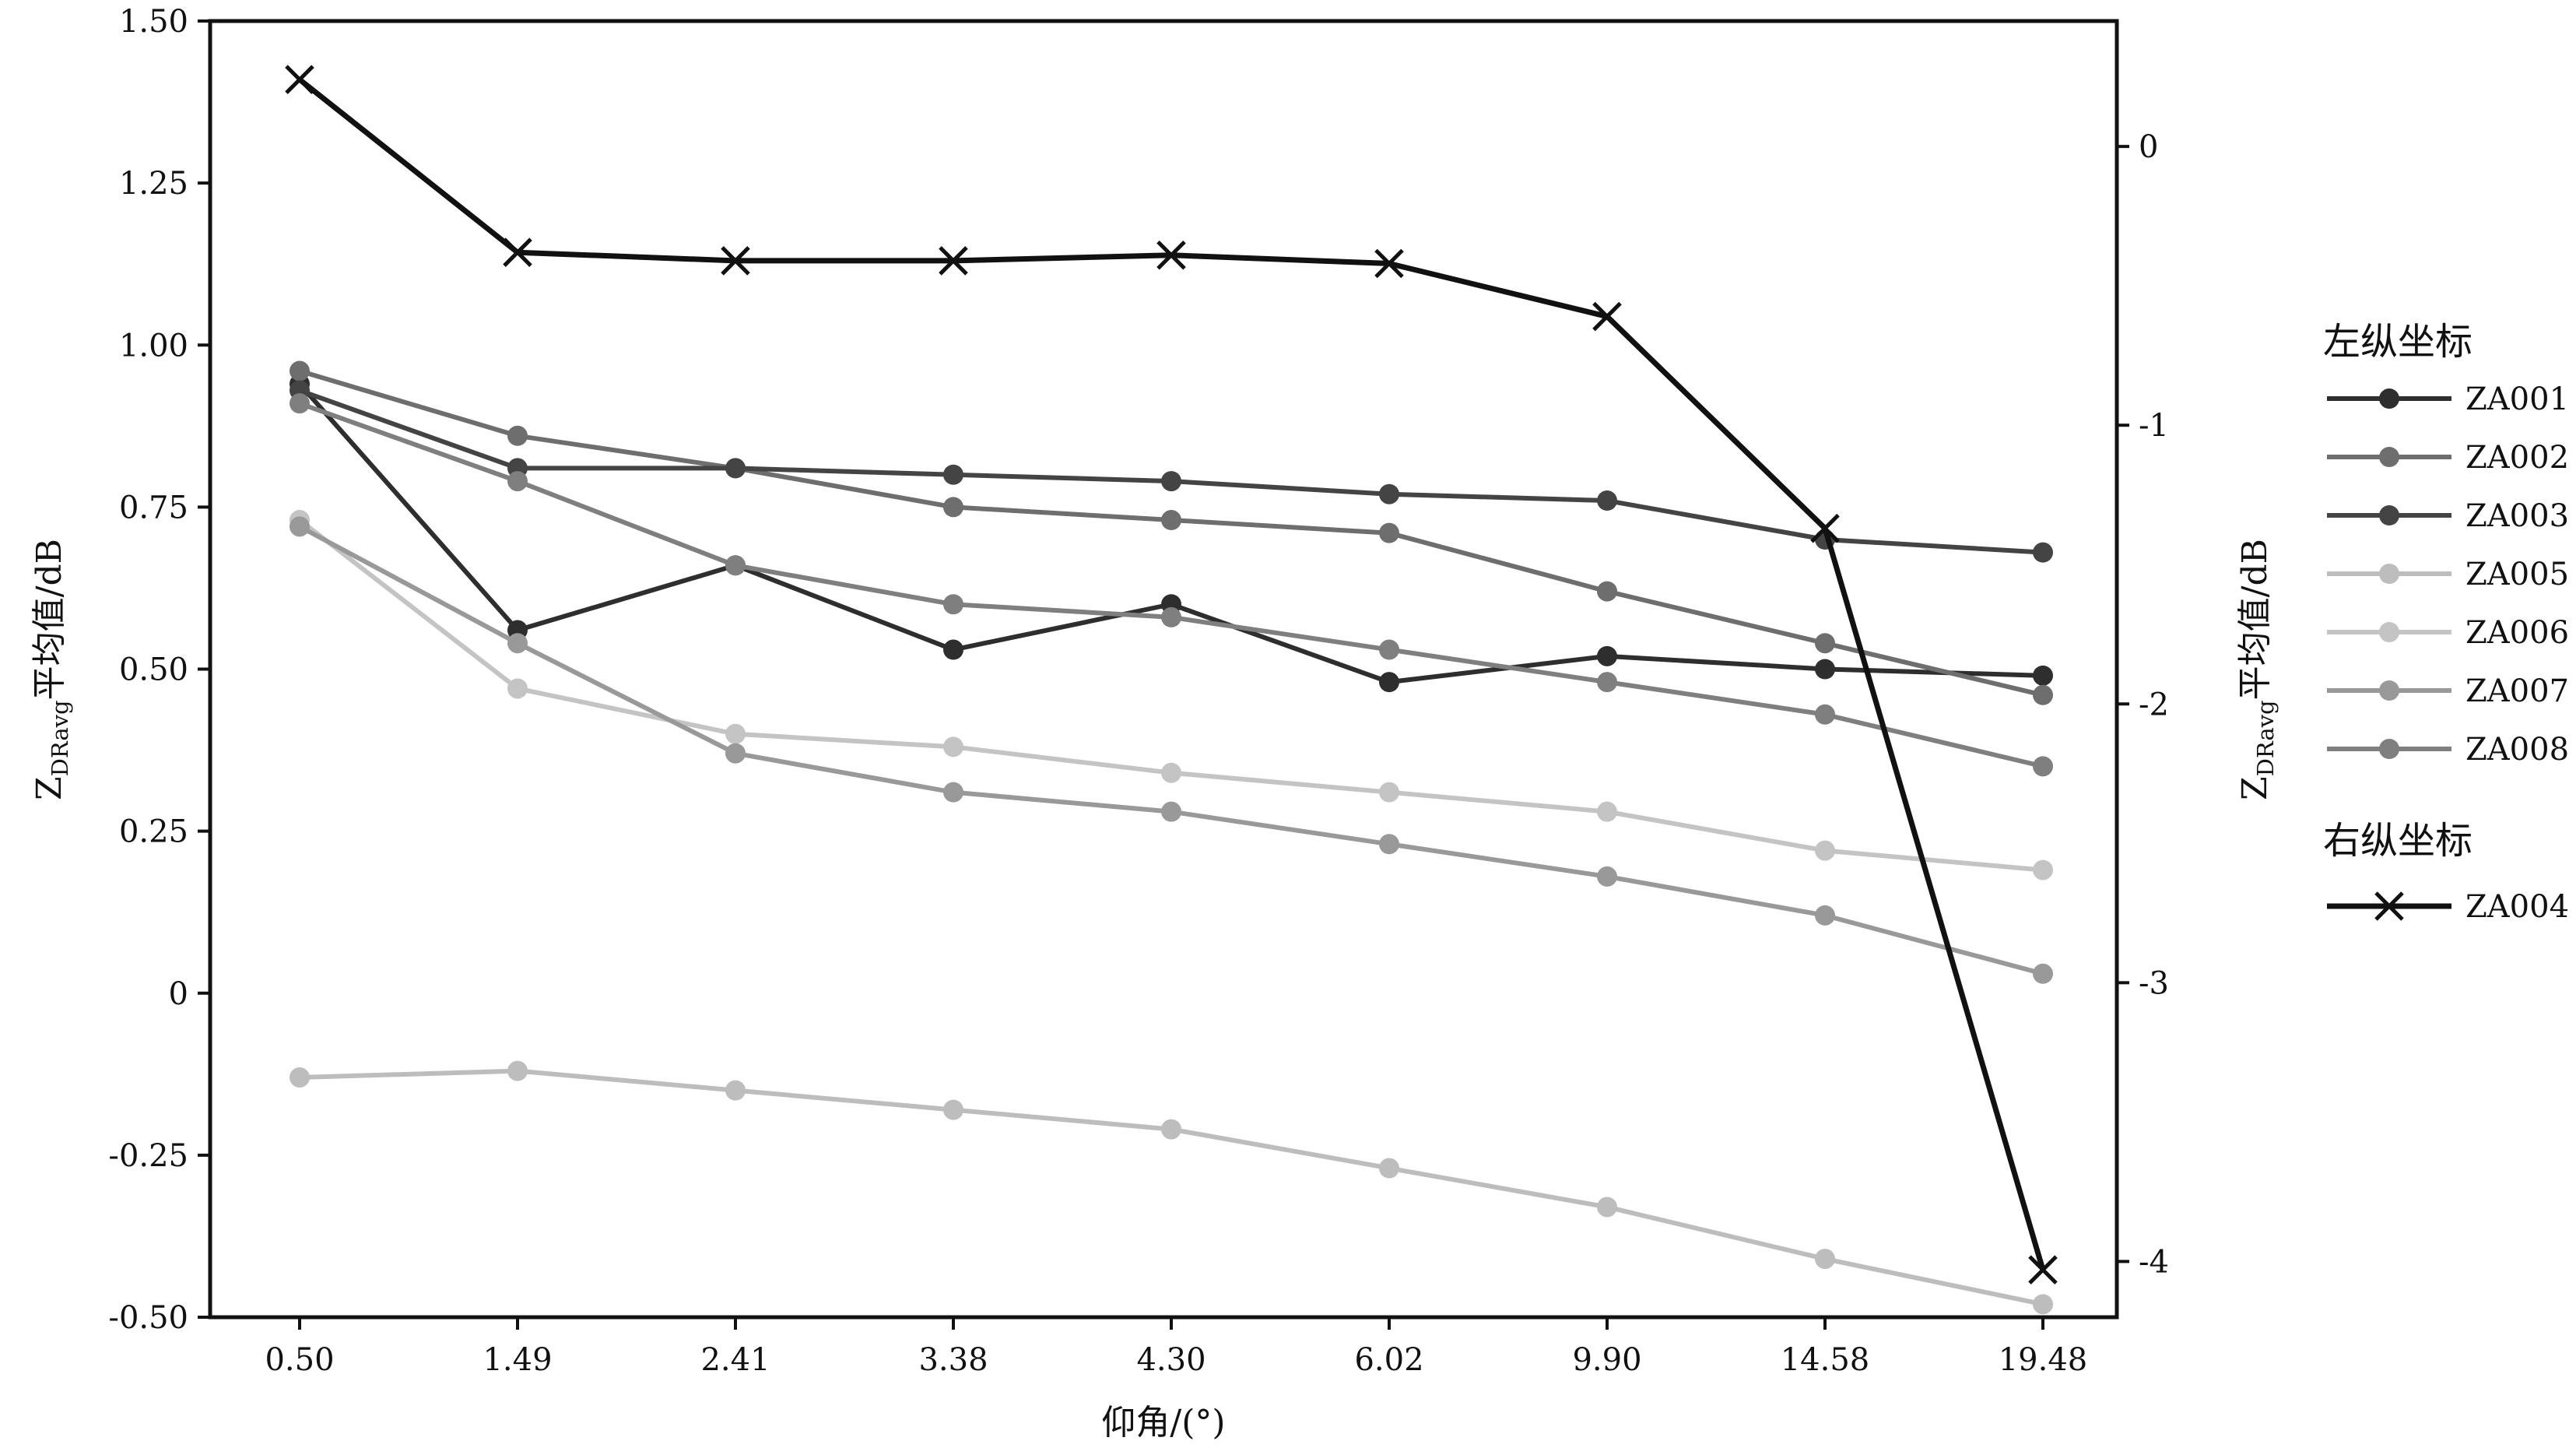 Image resolution: width=2576 pixels, height=1448 pixels. What do you see at coordinates (154, 346) in the screenshot?
I see `left-tick-label: 1.00` at bounding box center [154, 346].